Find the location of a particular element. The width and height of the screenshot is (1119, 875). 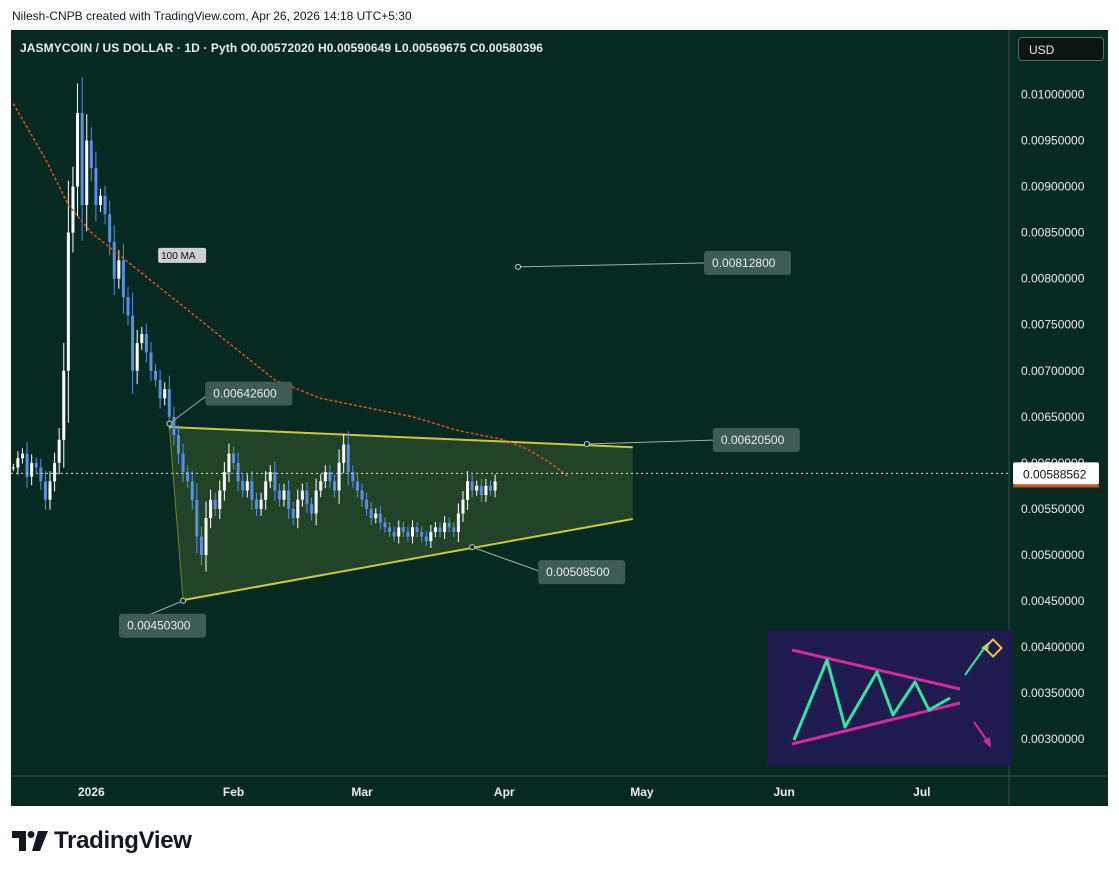

y-tick-label: 0.00500000 is located at coordinates (1053, 555).